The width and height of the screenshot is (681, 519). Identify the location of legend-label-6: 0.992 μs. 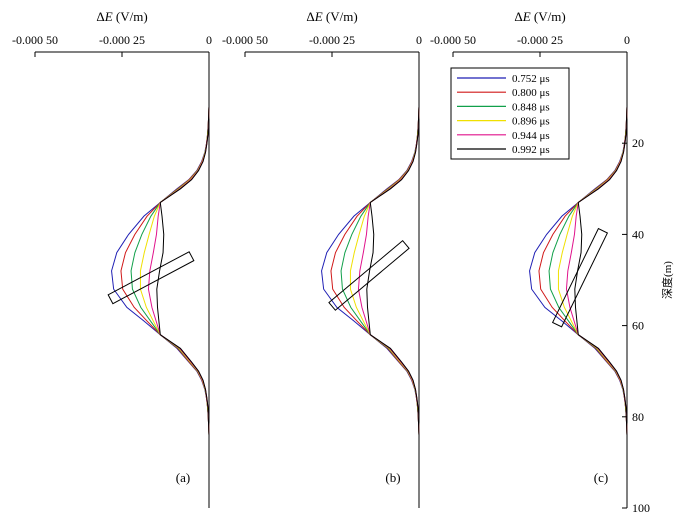
(531, 150).